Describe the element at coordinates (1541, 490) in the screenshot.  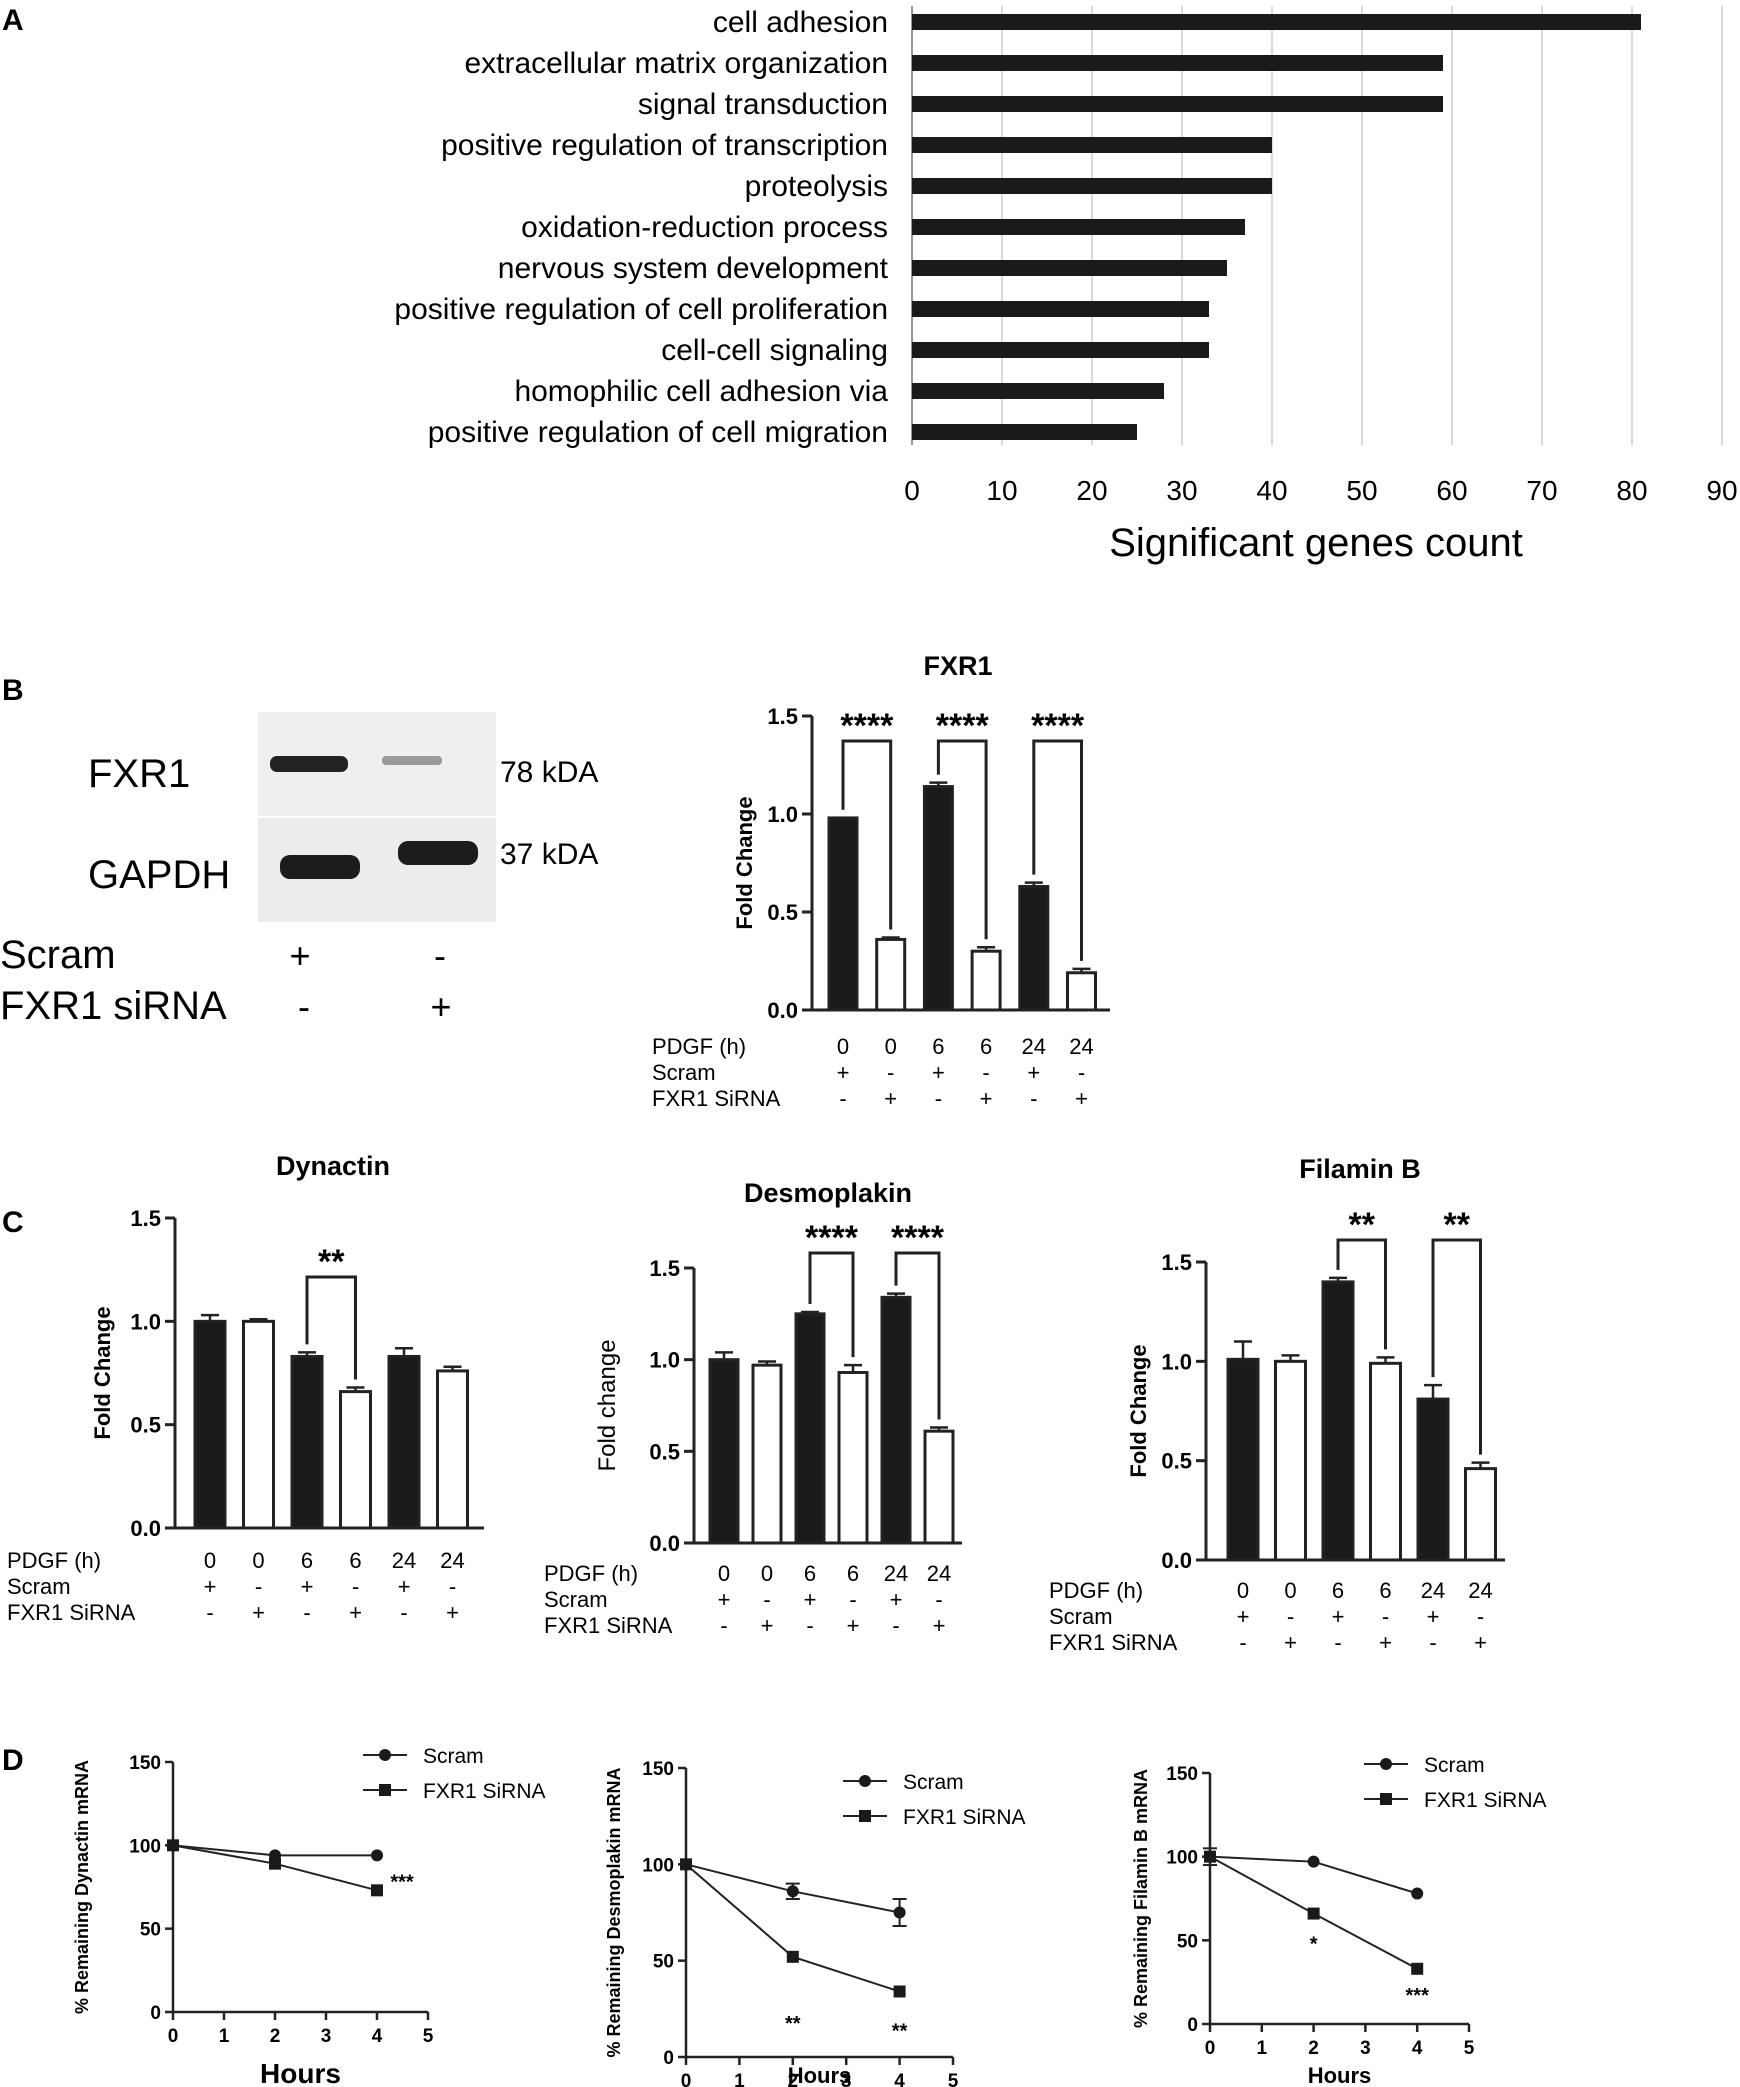
I see `x-tick-label: 70` at that location.